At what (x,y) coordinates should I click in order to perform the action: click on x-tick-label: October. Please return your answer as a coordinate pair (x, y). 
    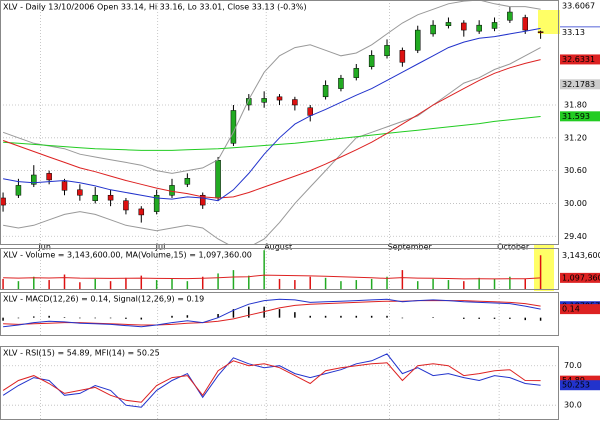
    Looking at the image, I should click on (513, 247).